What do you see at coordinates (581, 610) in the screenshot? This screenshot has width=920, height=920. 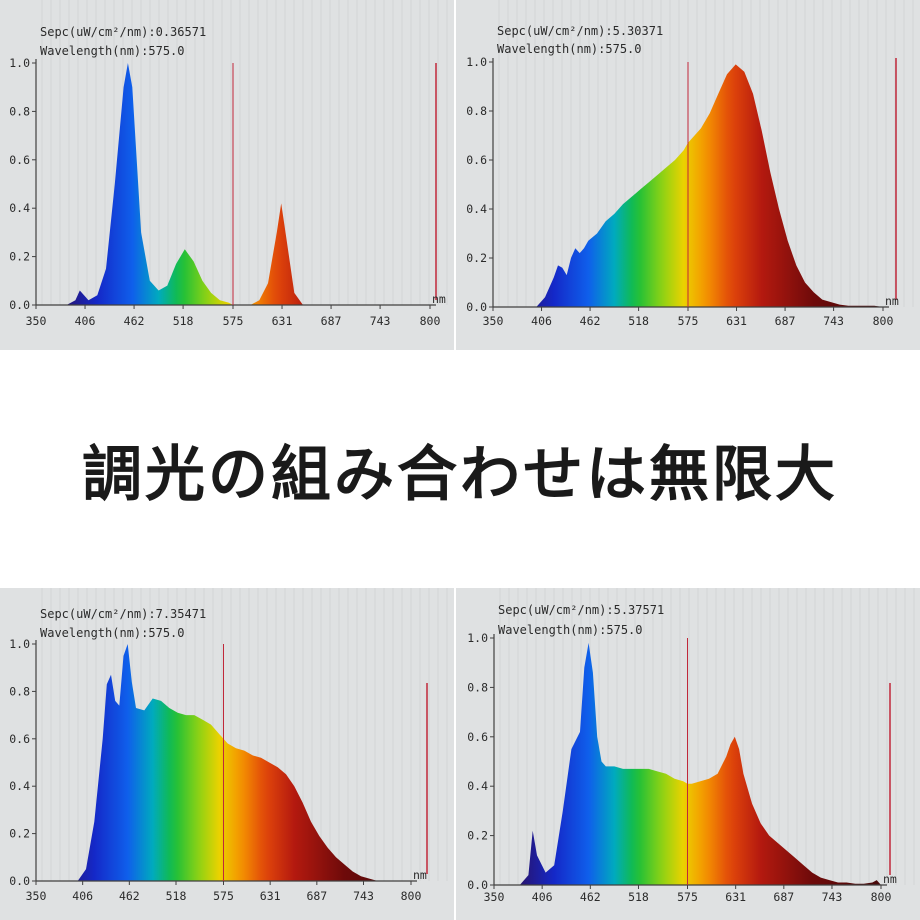 I see `sepc-readout: Sepc(uW/cm²/nm):5.37571` at bounding box center [581, 610].